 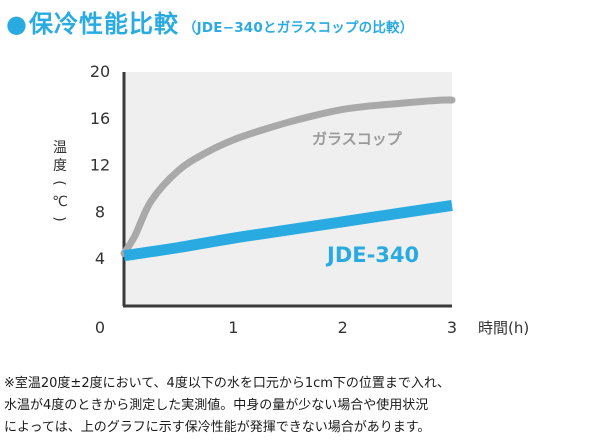 What do you see at coordinates (60, 166) in the screenshot?
I see `y-axis-label-char: 度` at bounding box center [60, 166].